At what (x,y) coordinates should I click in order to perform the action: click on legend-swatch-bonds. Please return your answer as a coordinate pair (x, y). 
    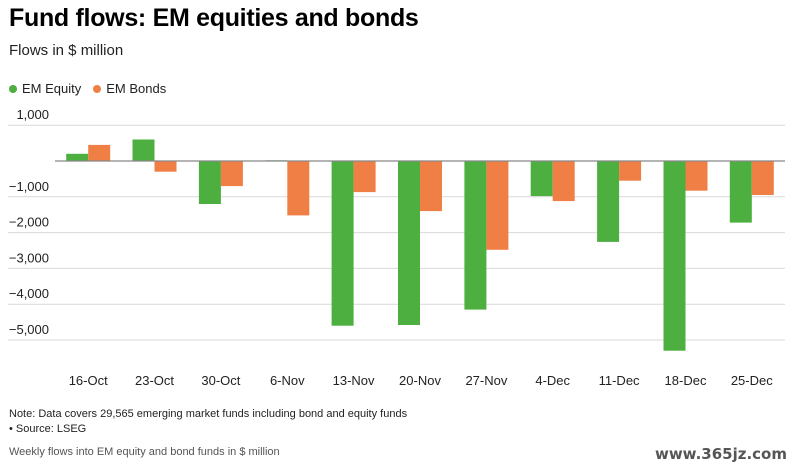
    Looking at the image, I should click on (97, 88).